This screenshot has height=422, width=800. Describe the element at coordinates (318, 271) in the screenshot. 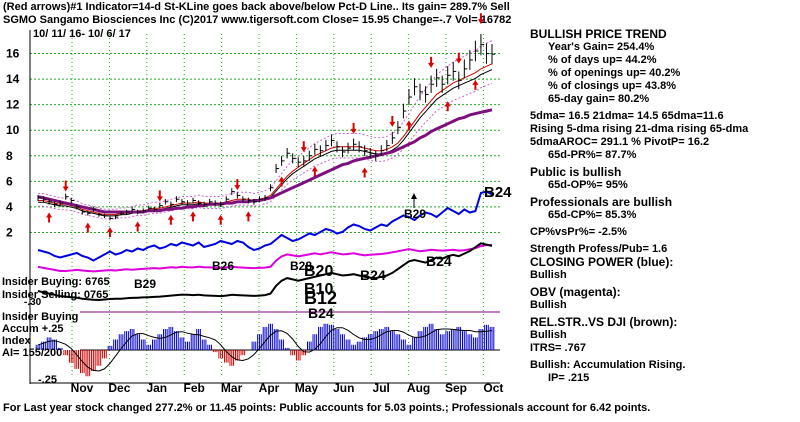

I see `signal-b20: B20` at that location.